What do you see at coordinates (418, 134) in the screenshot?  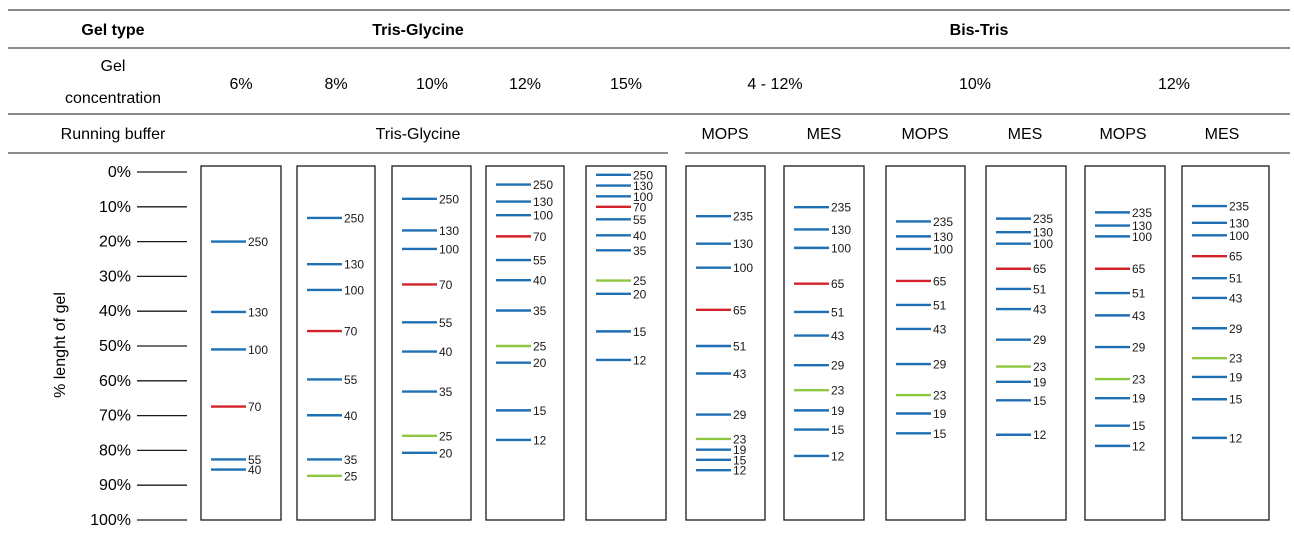 I see `buffer-tris-glycine: Tris-Glycine` at bounding box center [418, 134].